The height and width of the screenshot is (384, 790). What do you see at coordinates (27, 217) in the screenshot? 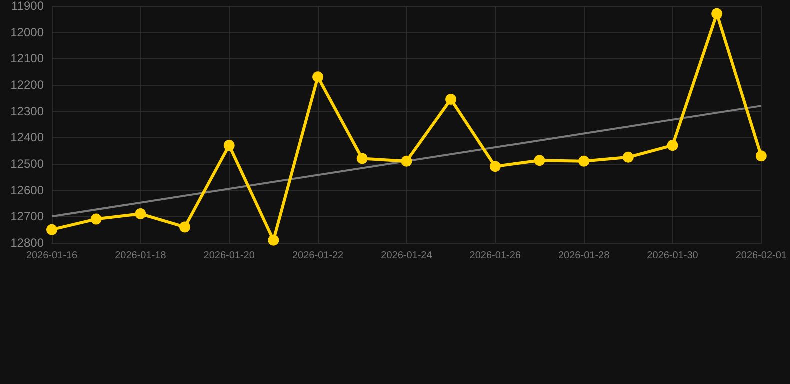
I see `y-tick-label: 12700` at bounding box center [27, 217].